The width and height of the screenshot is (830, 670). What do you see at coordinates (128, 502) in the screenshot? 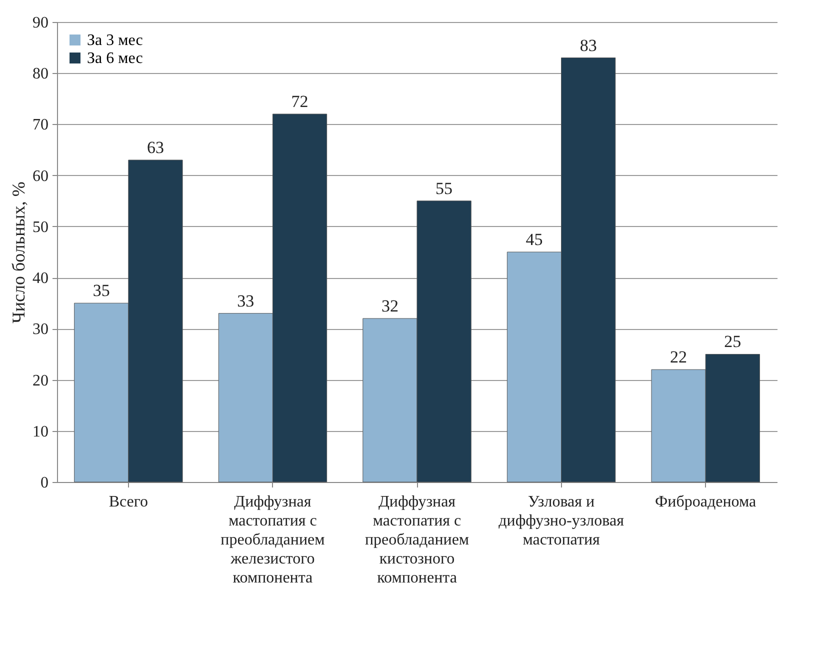
I see `x-tick-label: Всего` at bounding box center [128, 502].